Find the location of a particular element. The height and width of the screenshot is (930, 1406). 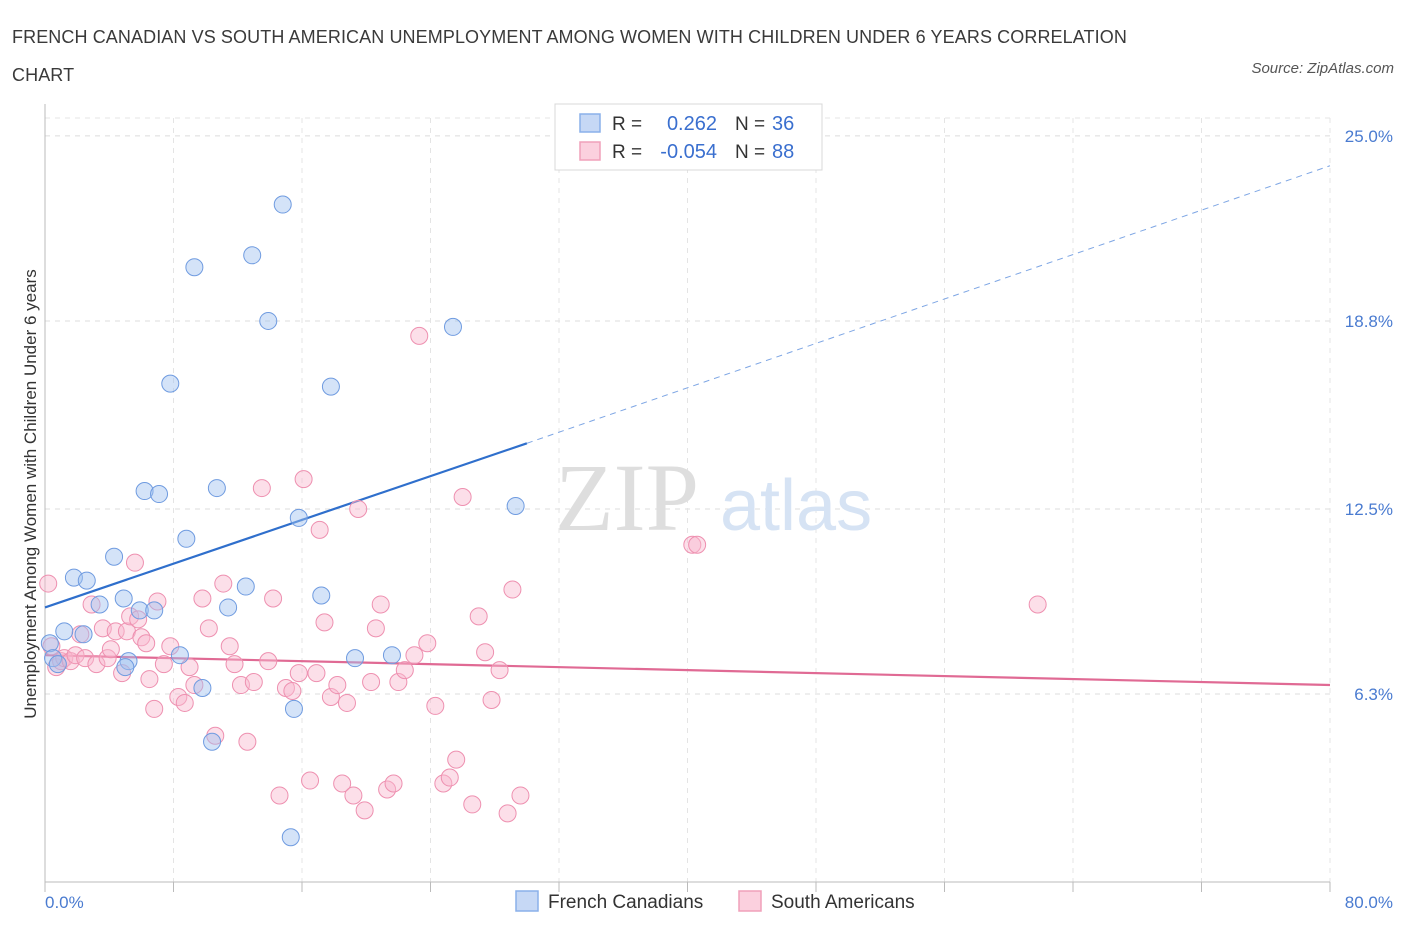

stats-legend-r-label-1: R = is located at coordinates (627, 124).